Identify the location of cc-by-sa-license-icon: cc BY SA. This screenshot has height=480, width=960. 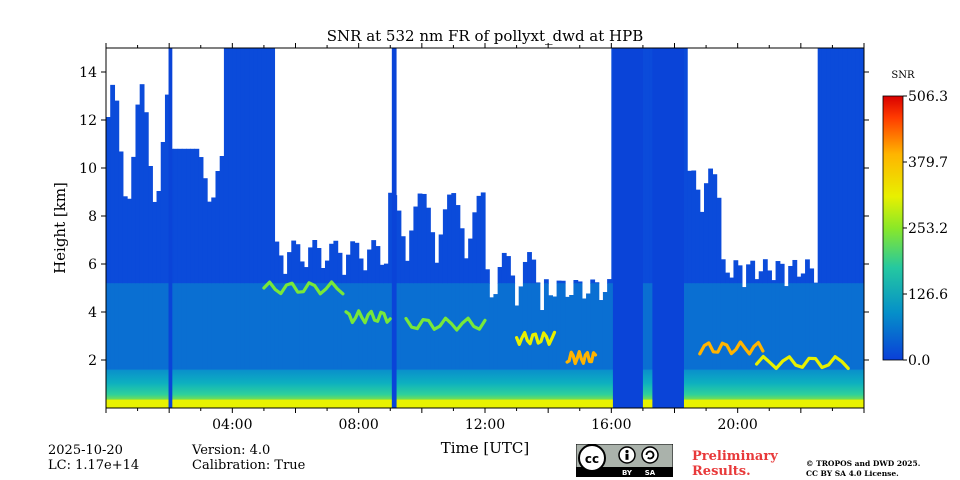
(624, 460).